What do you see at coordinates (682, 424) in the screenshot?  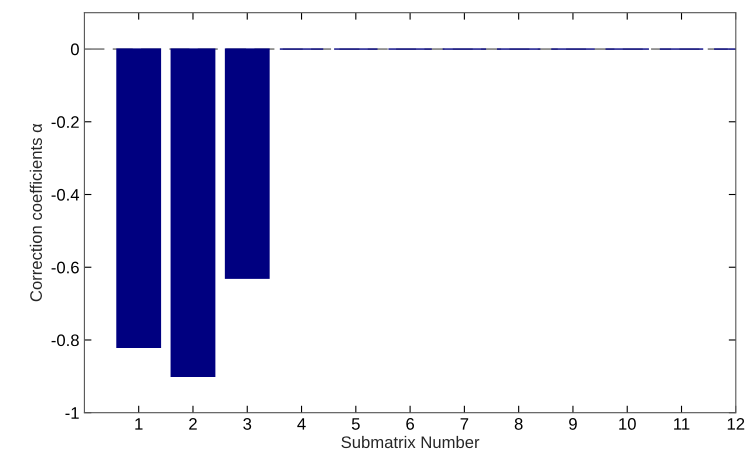 I see `x-tick-label: 11` at bounding box center [682, 424].